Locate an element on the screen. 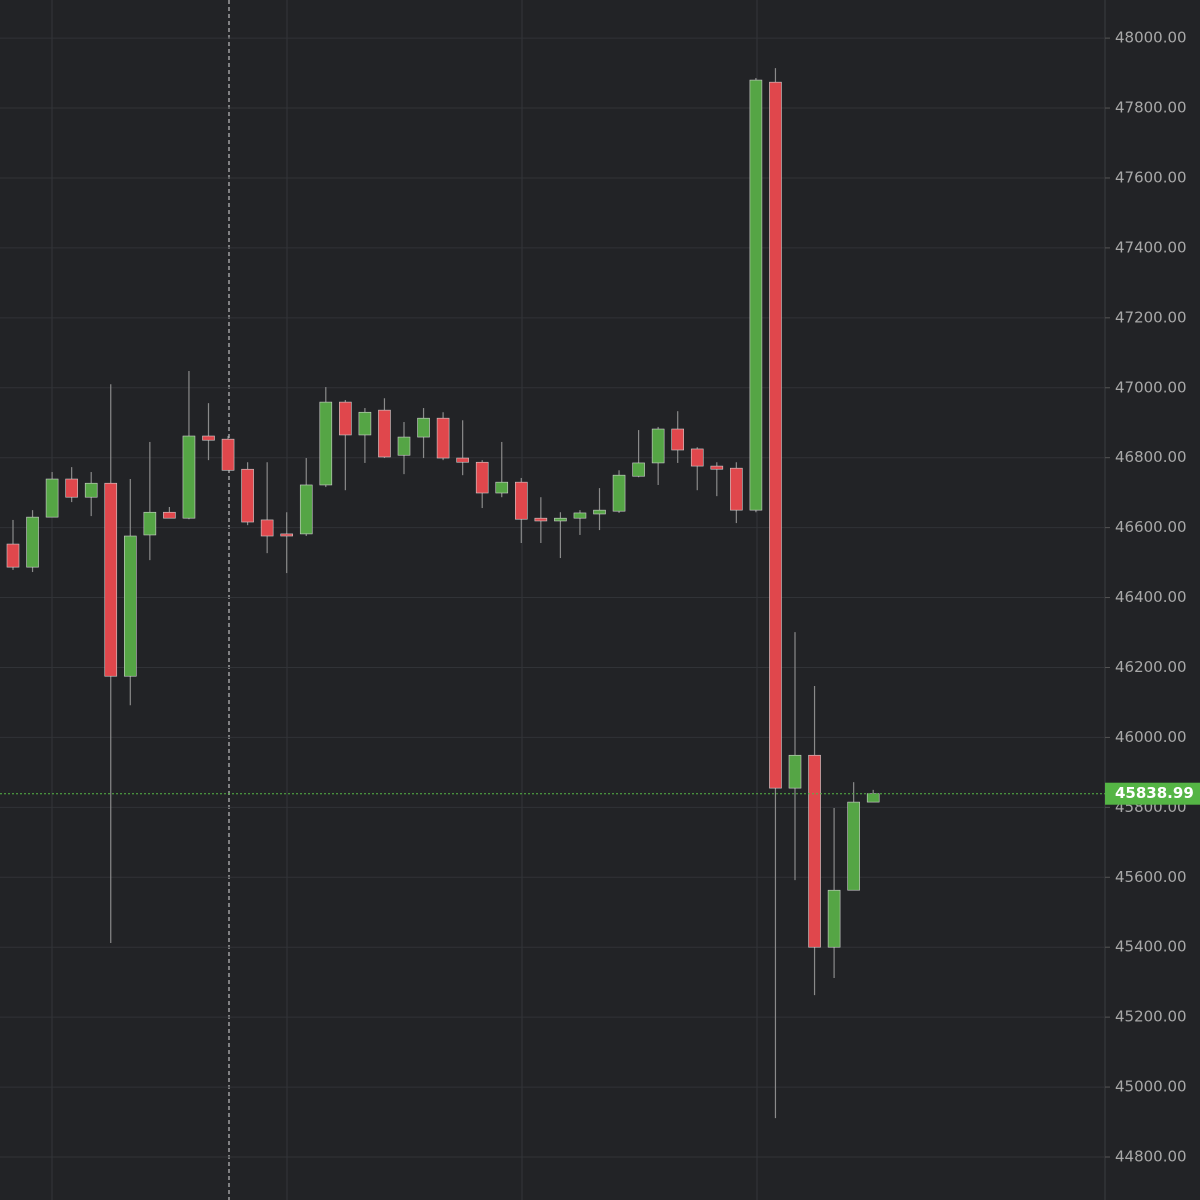 The image size is (1200, 1200). last-price-label: 45838.99 is located at coordinates (1154, 793).